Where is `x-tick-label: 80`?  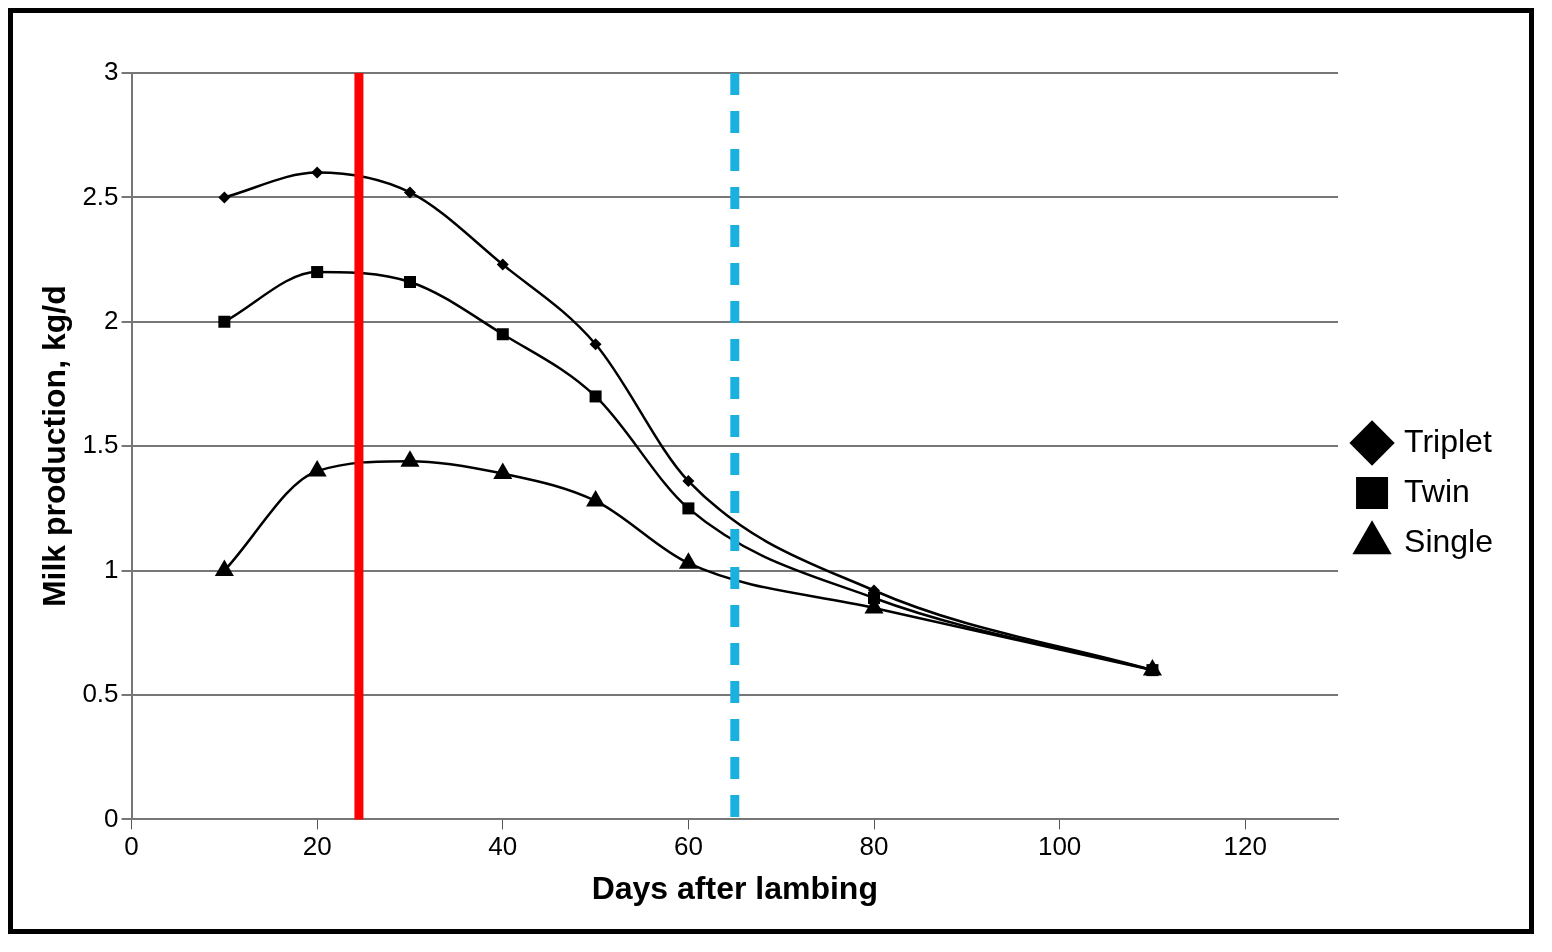 x-tick-label: 80 is located at coordinates (874, 846).